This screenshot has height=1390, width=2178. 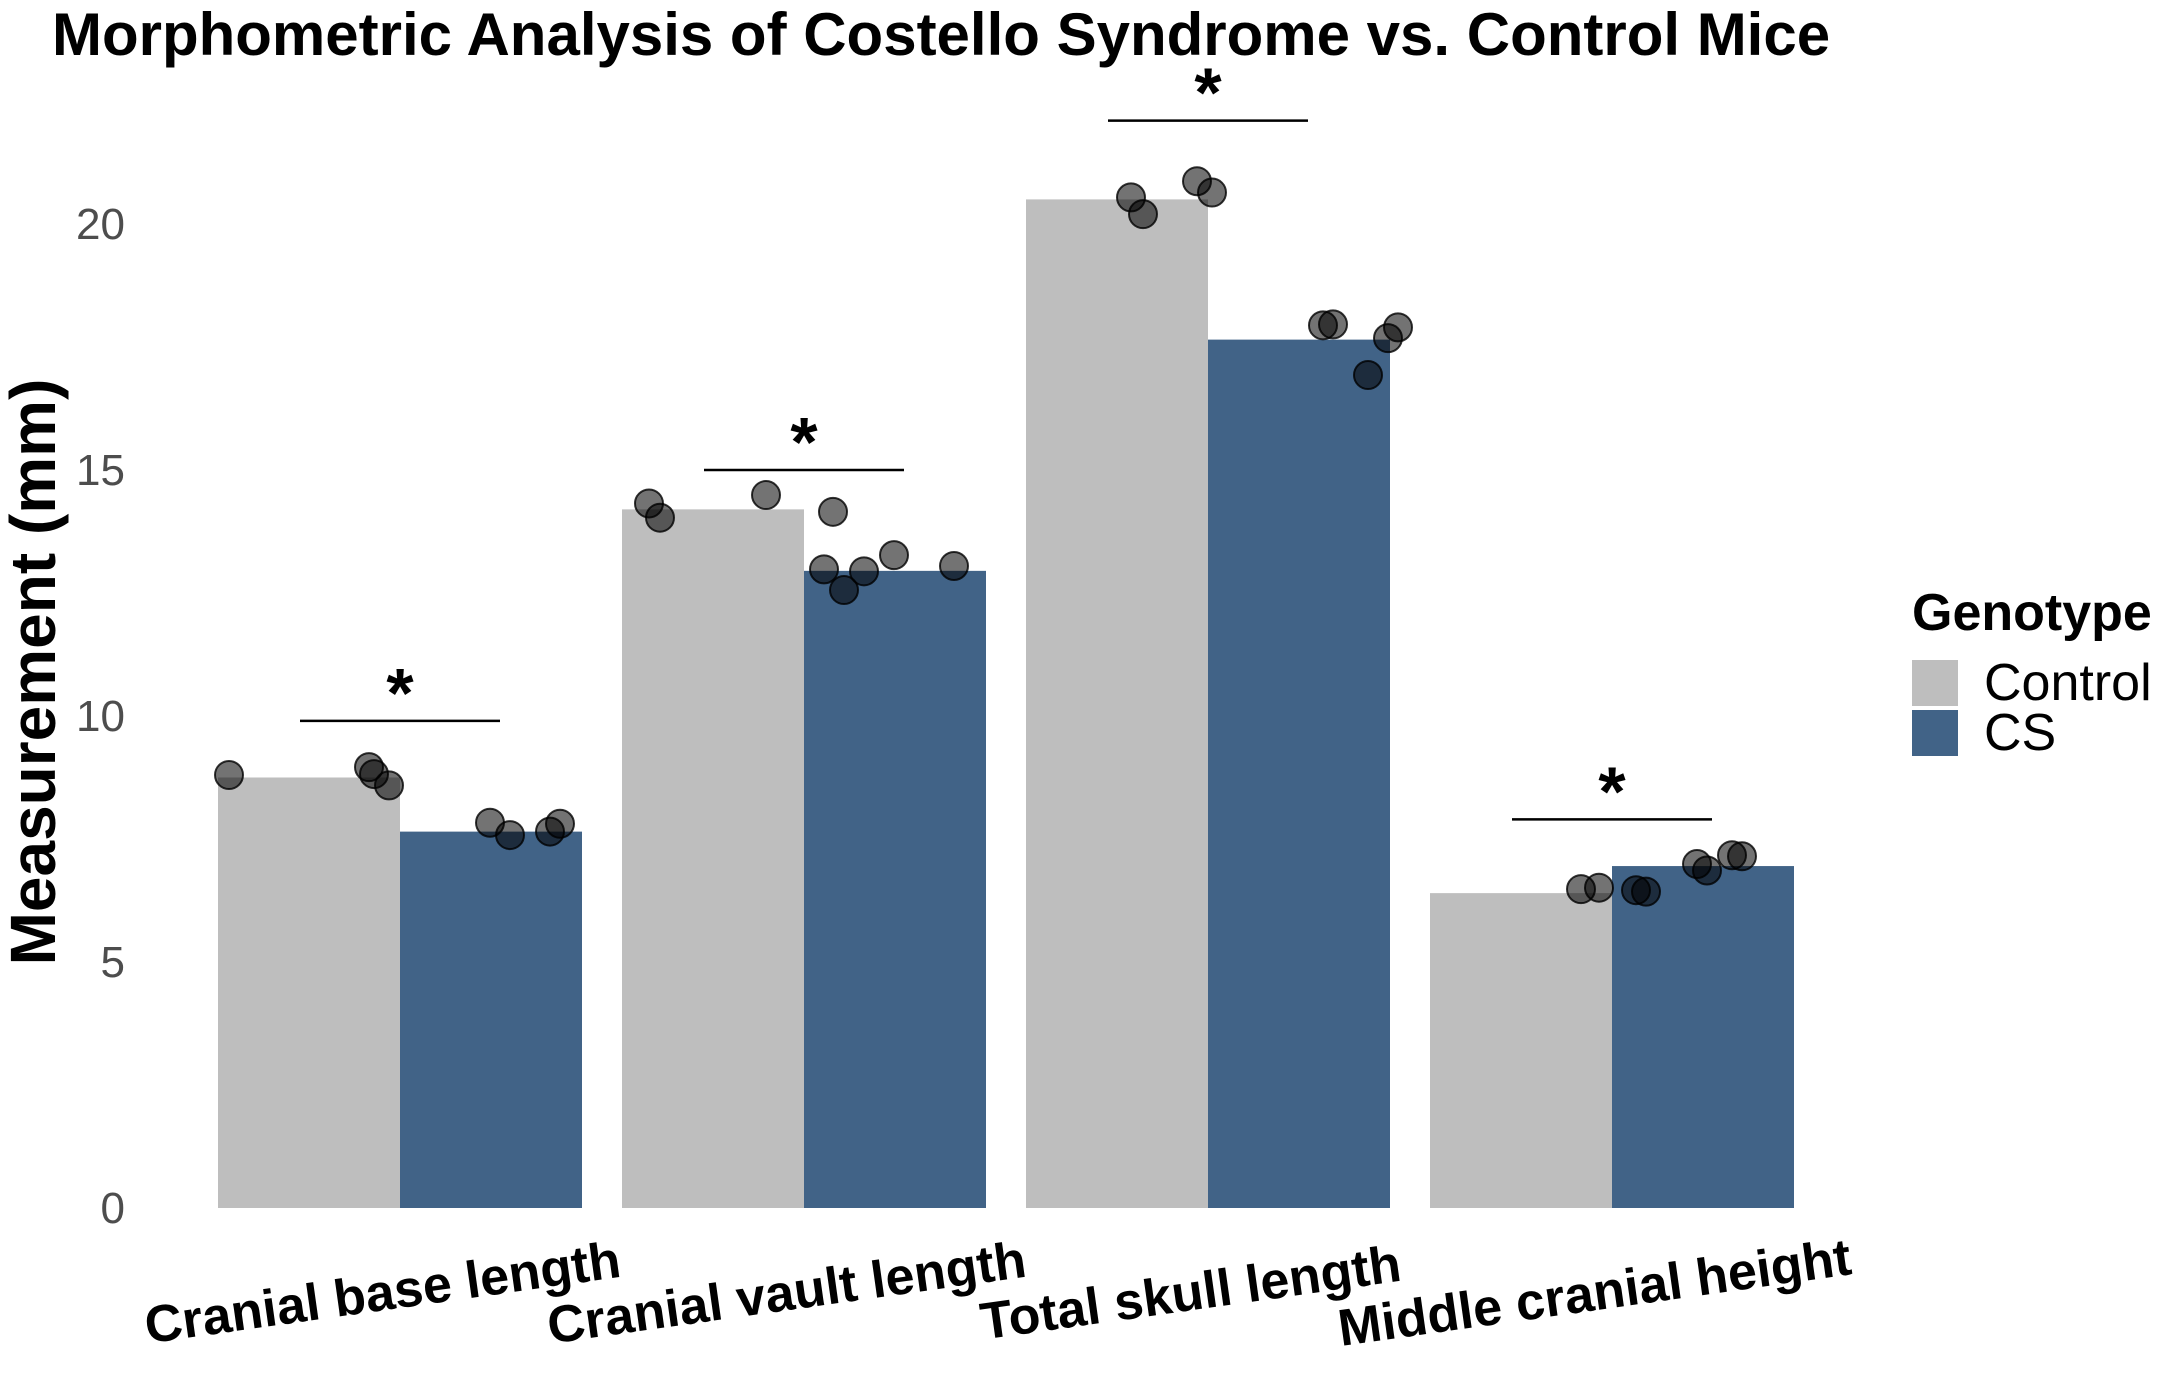 I want to click on legend-title: Genotype, so click(x=2032, y=613).